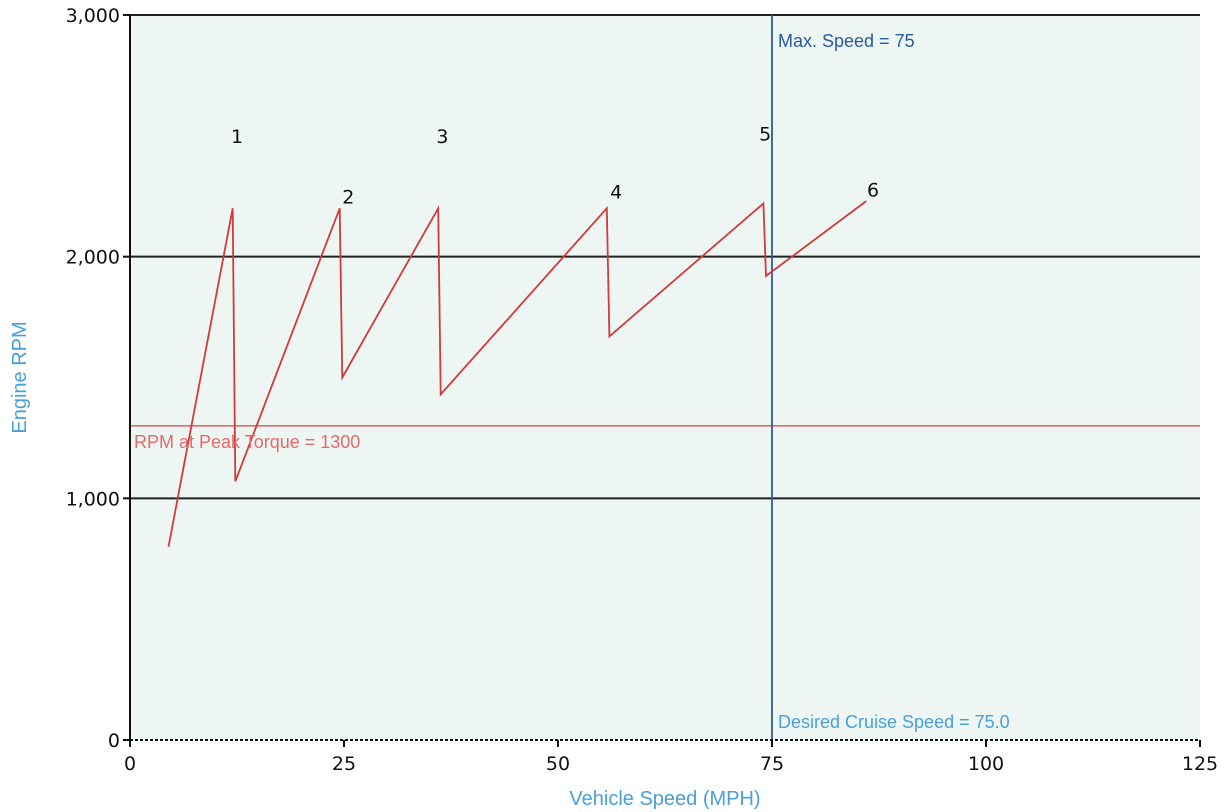  Describe the element at coordinates (442, 137) in the screenshot. I see `gear-label-3: 3` at that location.